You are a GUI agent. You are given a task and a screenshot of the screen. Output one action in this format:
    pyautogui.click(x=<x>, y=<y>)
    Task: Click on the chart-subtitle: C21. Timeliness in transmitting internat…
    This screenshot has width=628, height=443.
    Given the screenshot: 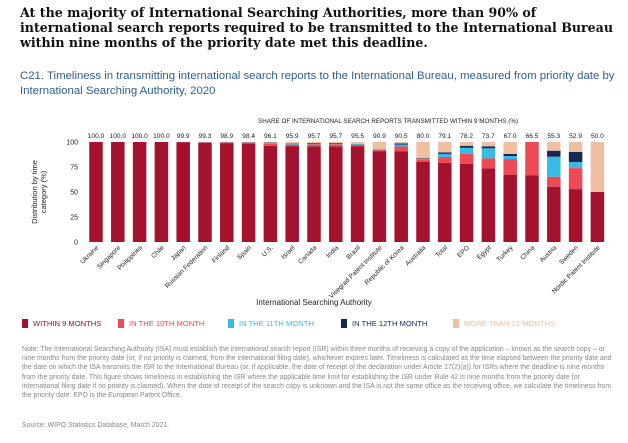 What is the action you would take?
    pyautogui.click(x=317, y=83)
    